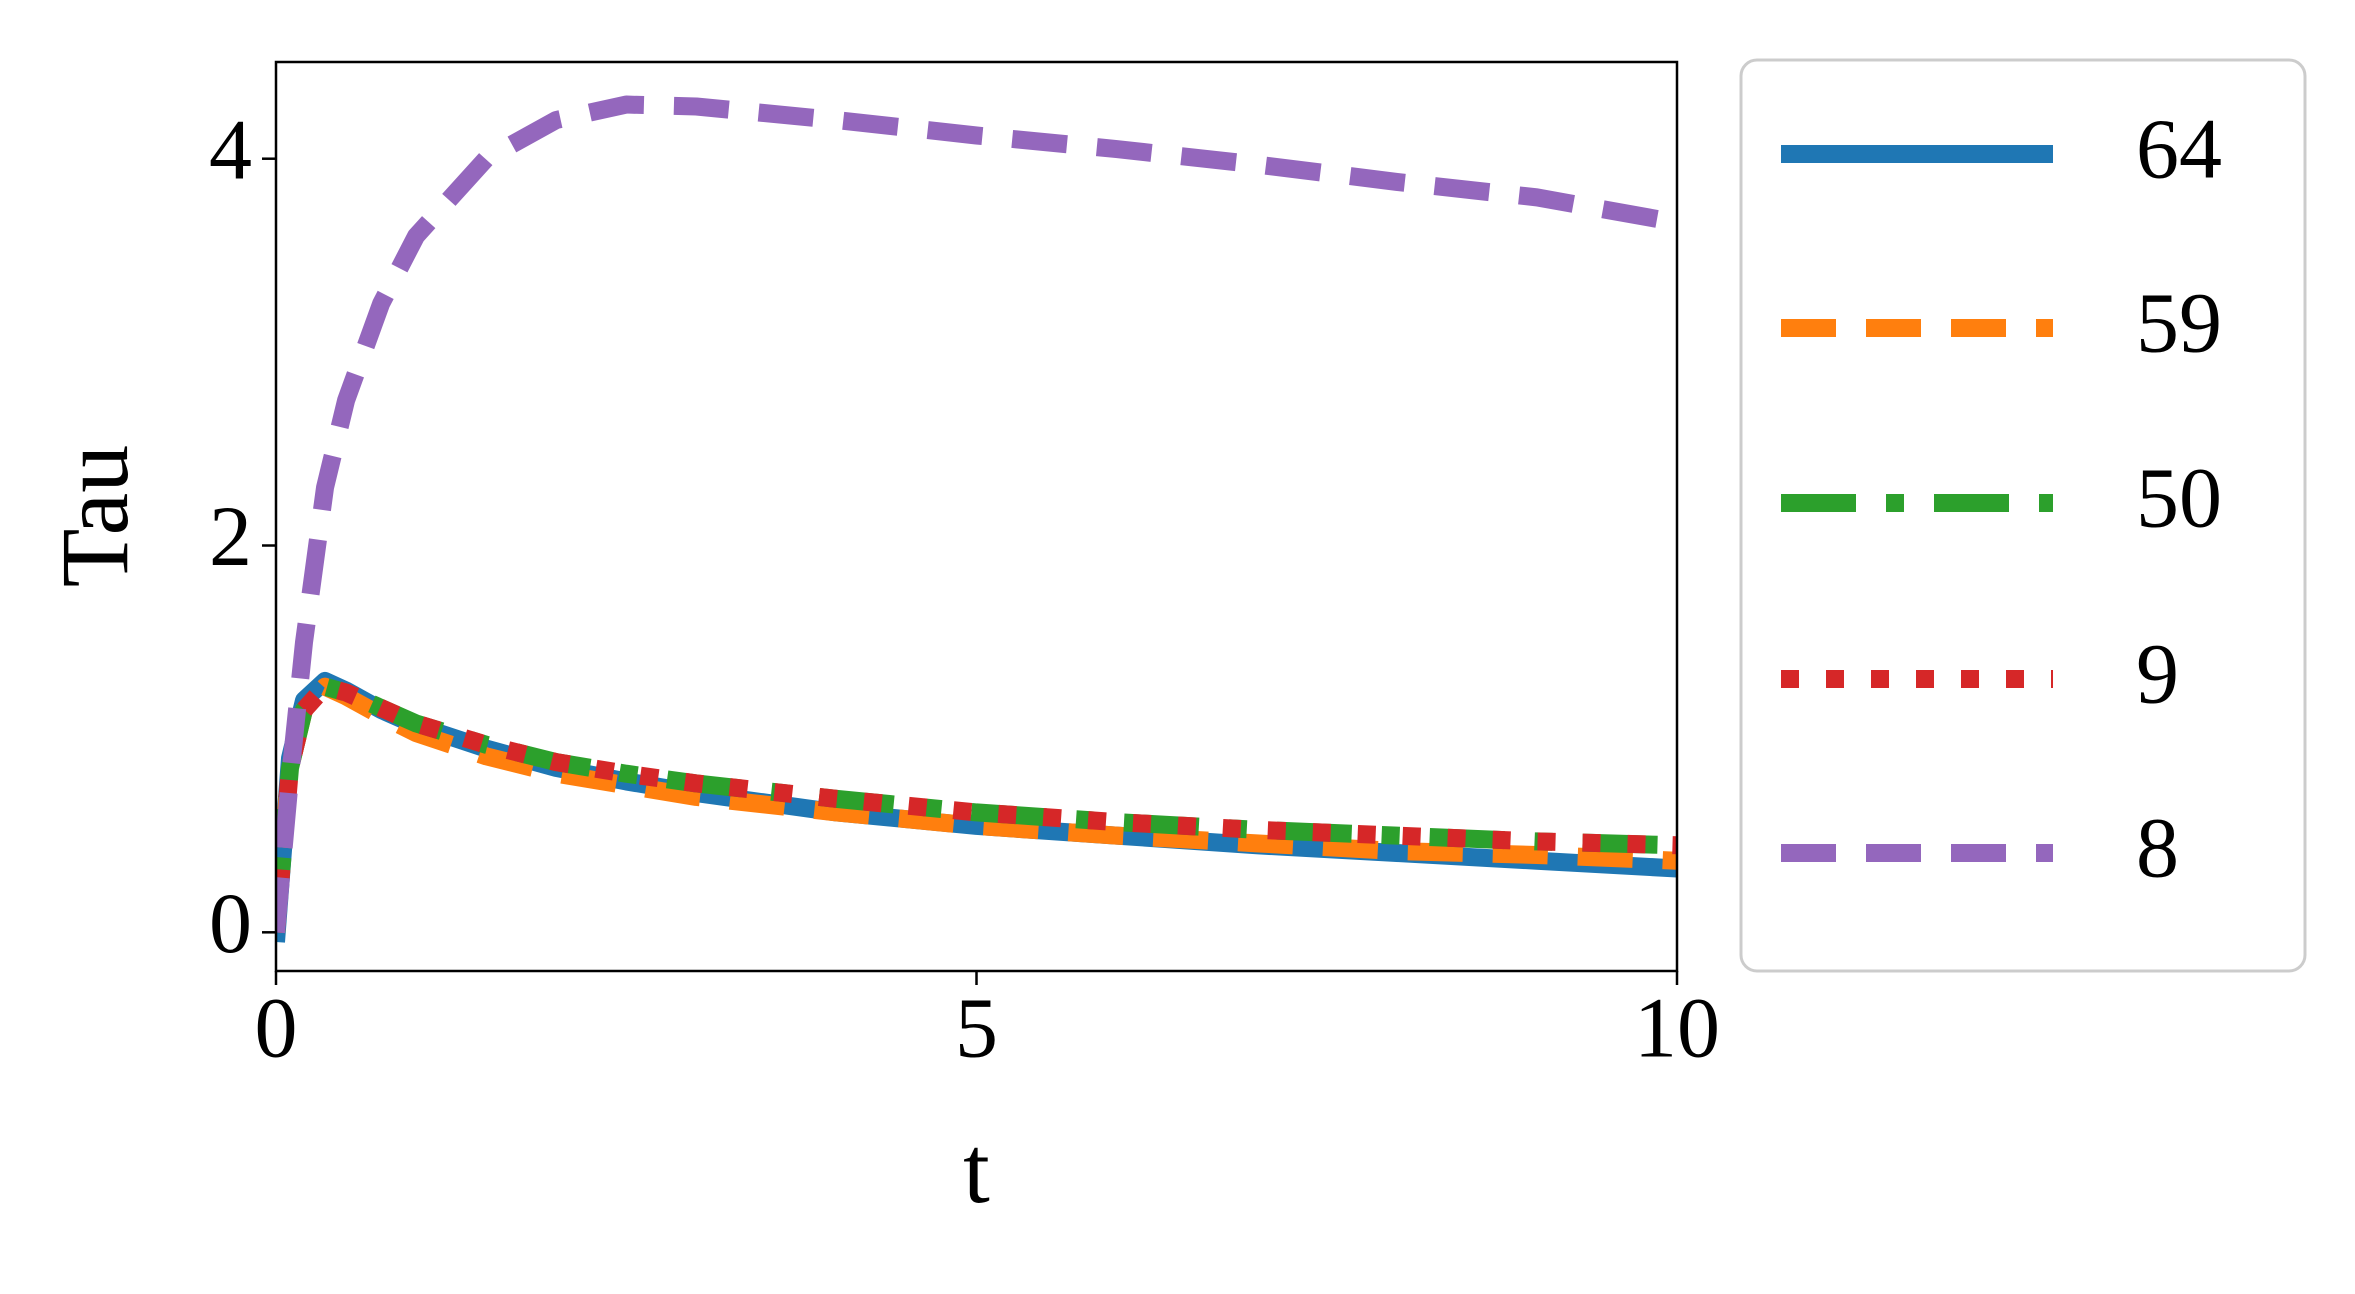 This screenshot has height=1294, width=2355. I want to click on legend-label: 59, so click(2179, 323).